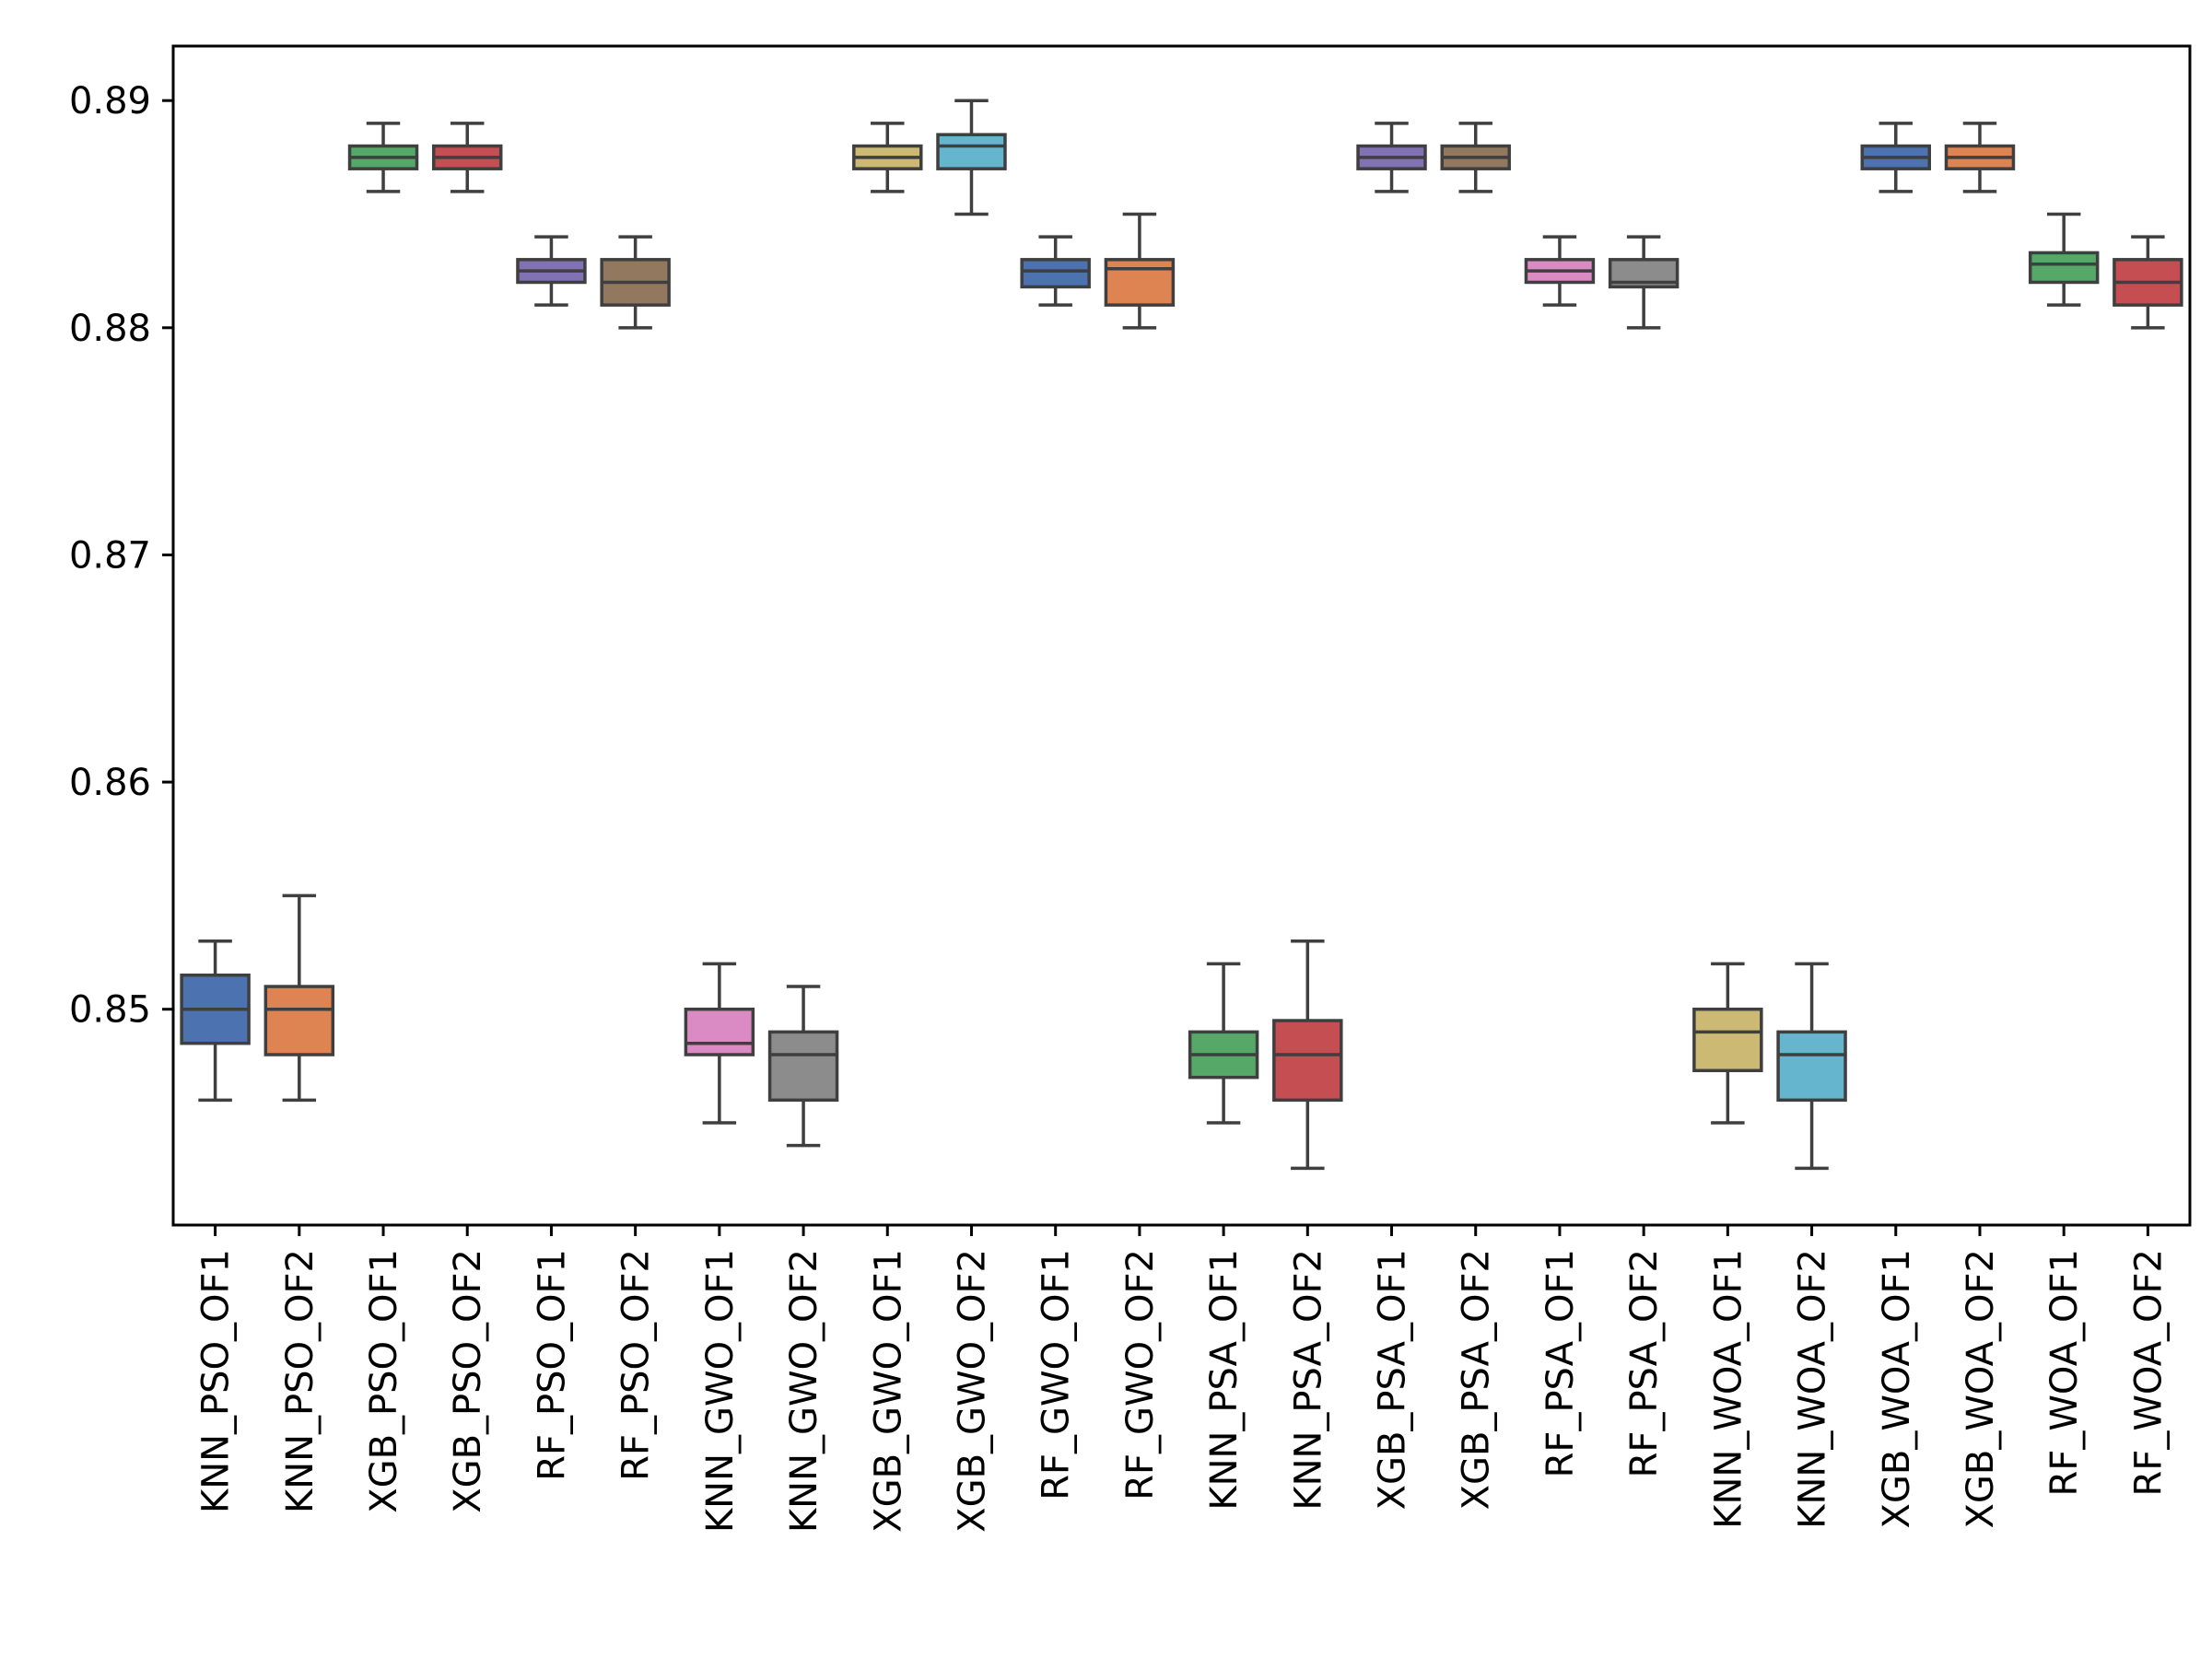 The width and height of the screenshot is (2212, 1669). I want to click on x-tick-label: XGB_PSO_OF2, so click(468, 1381).